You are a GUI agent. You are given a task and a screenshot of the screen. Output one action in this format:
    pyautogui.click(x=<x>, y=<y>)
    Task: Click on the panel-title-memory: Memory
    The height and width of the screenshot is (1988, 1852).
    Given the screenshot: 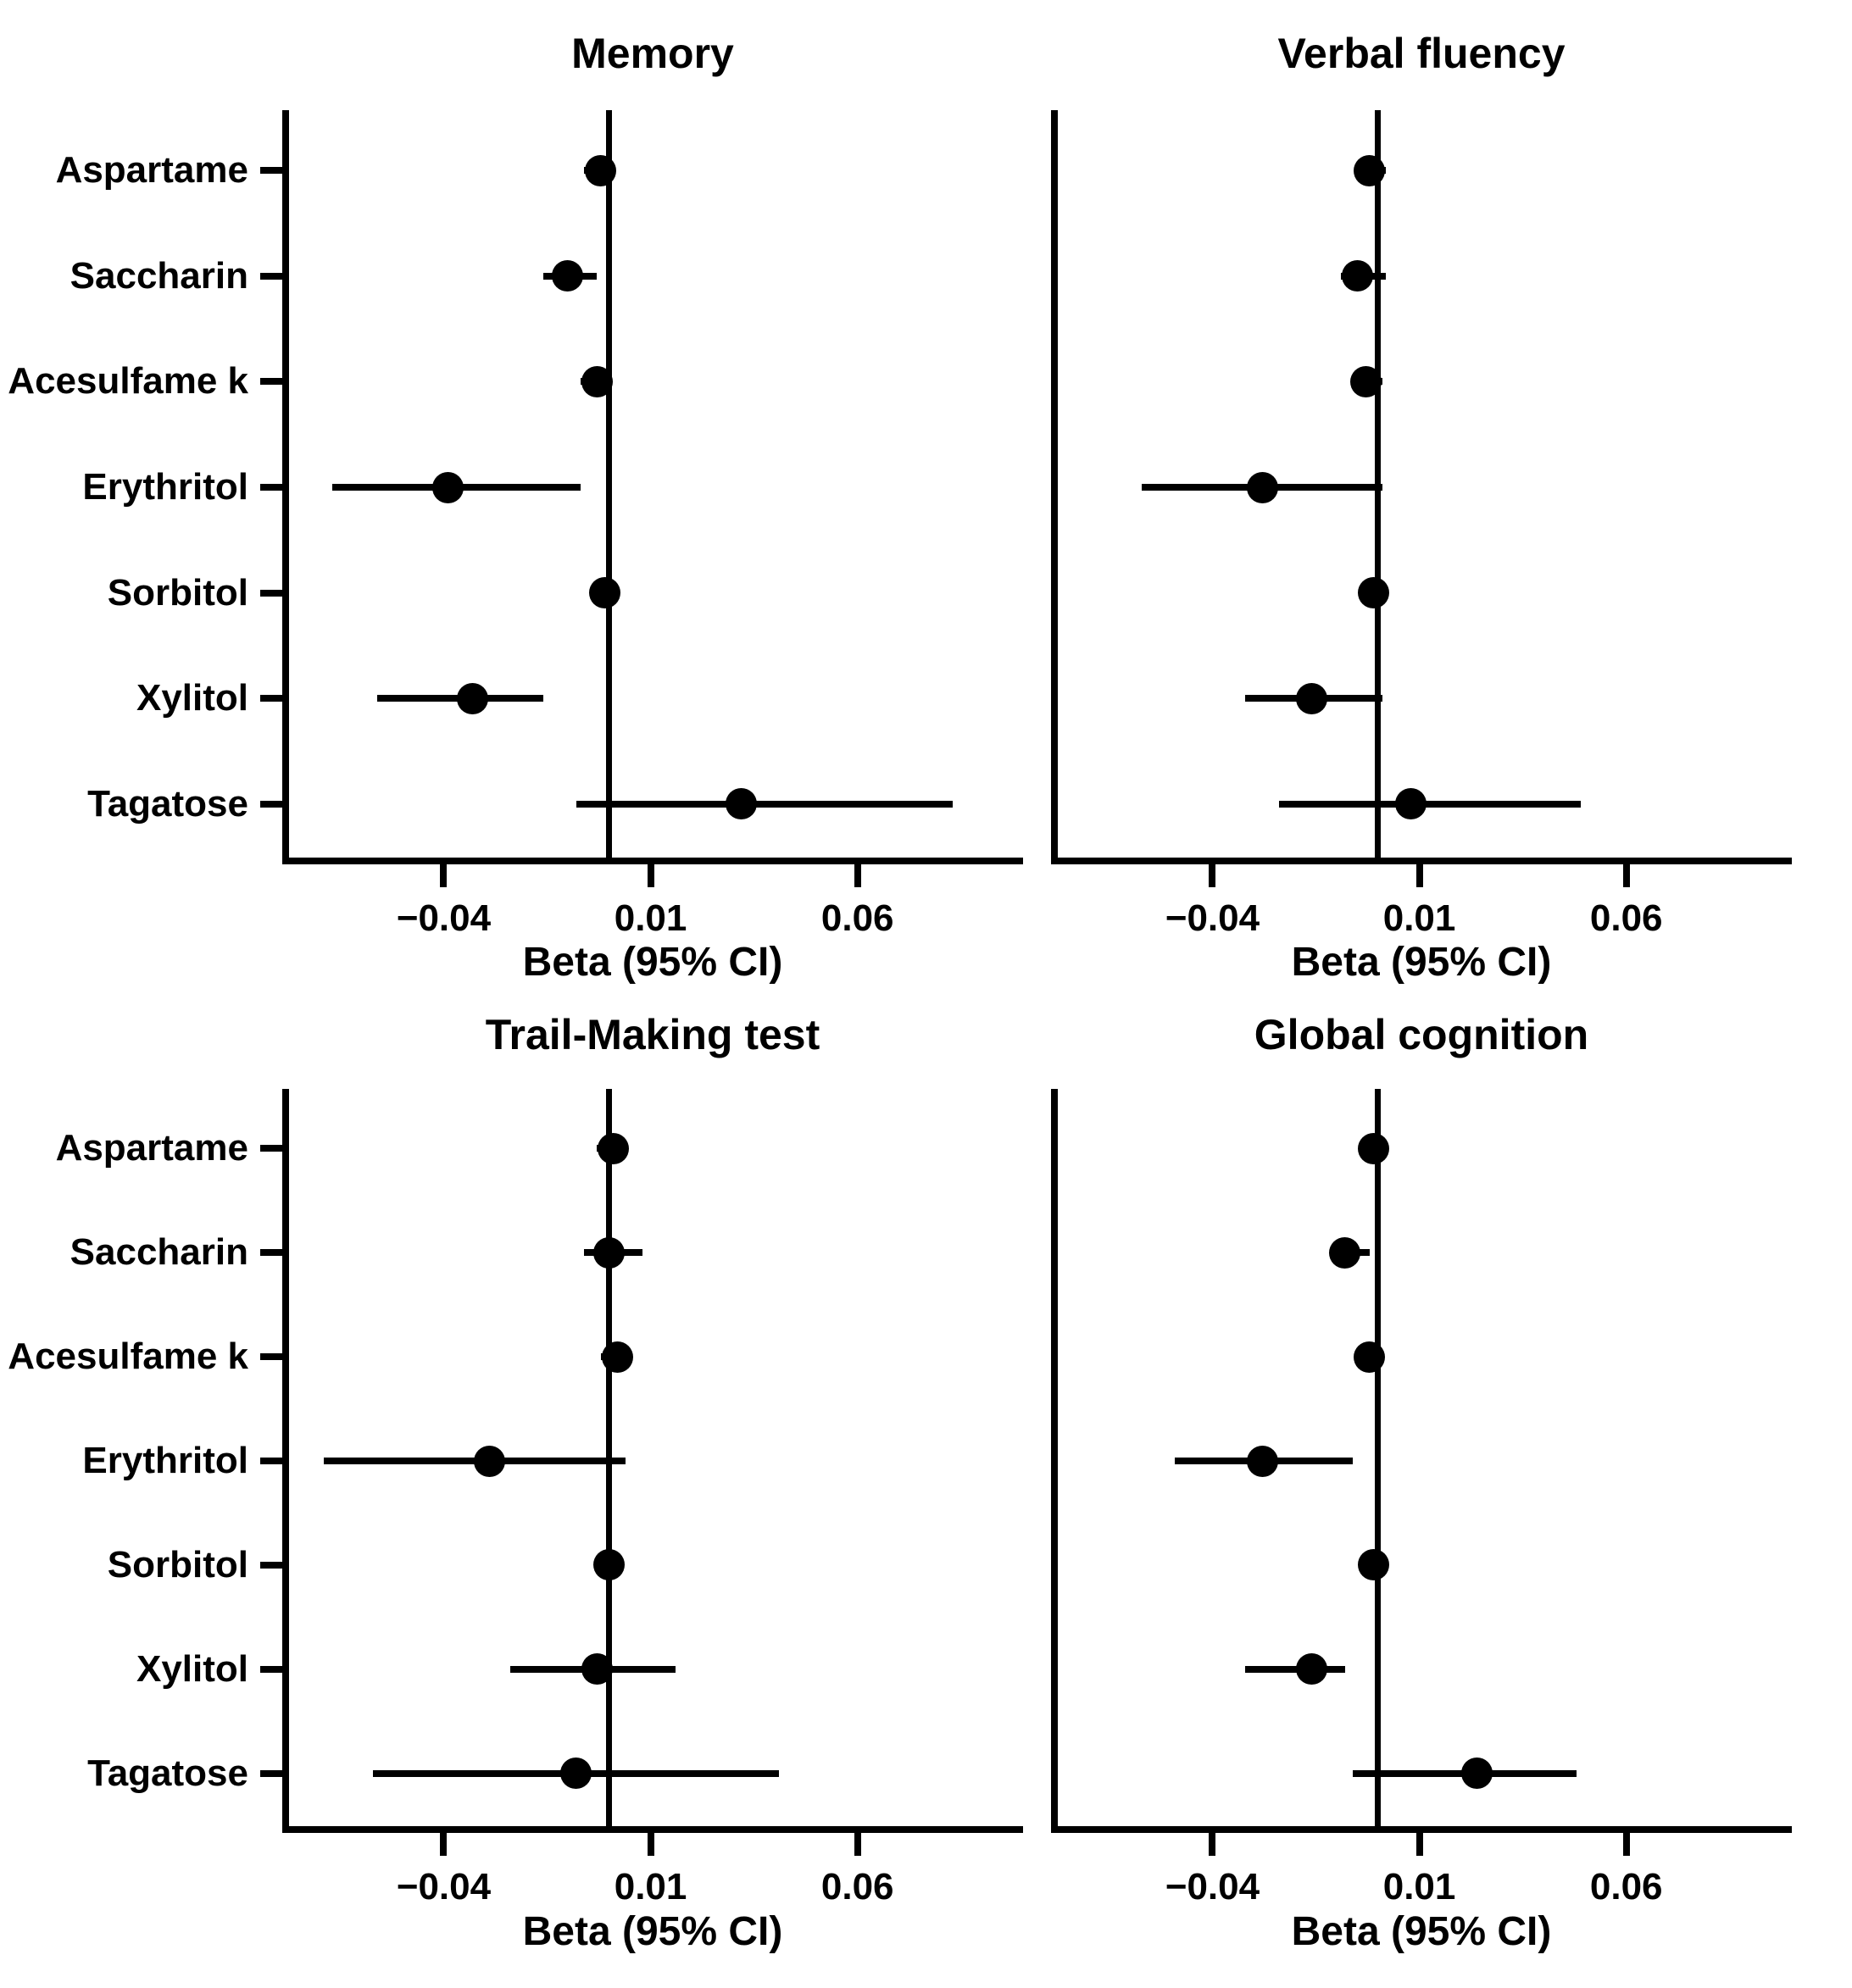 What is the action you would take?
    pyautogui.click(x=652, y=53)
    